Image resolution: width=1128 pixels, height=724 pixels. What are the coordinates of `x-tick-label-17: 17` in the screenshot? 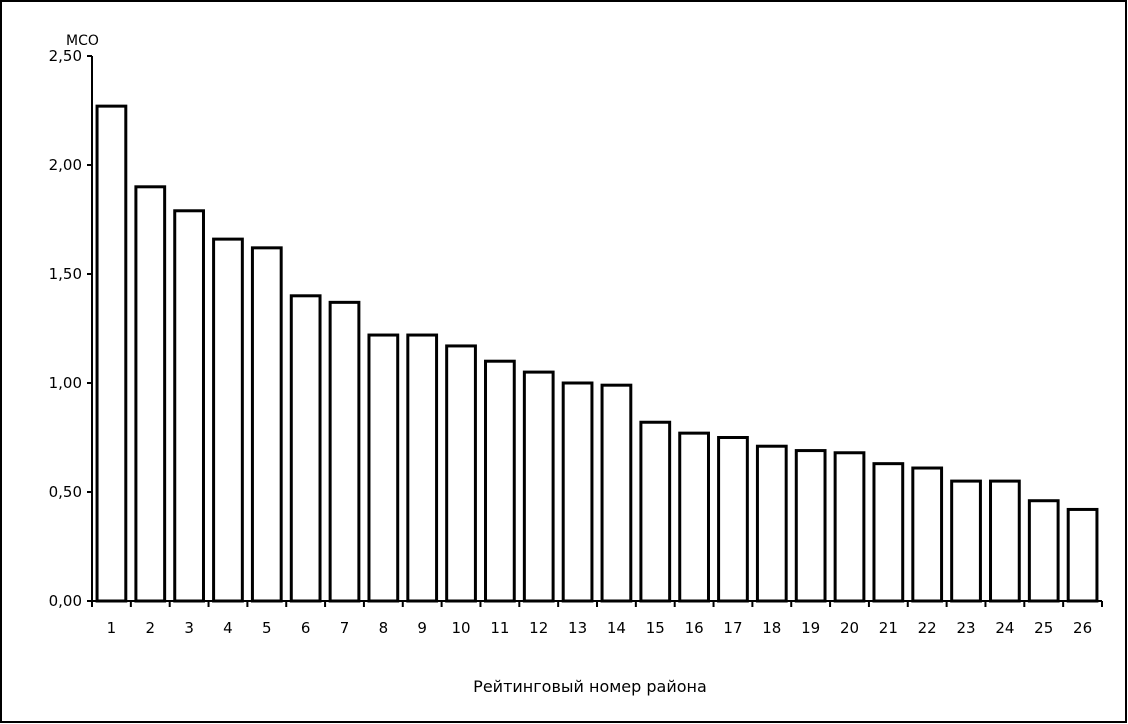 It's located at (732, 628).